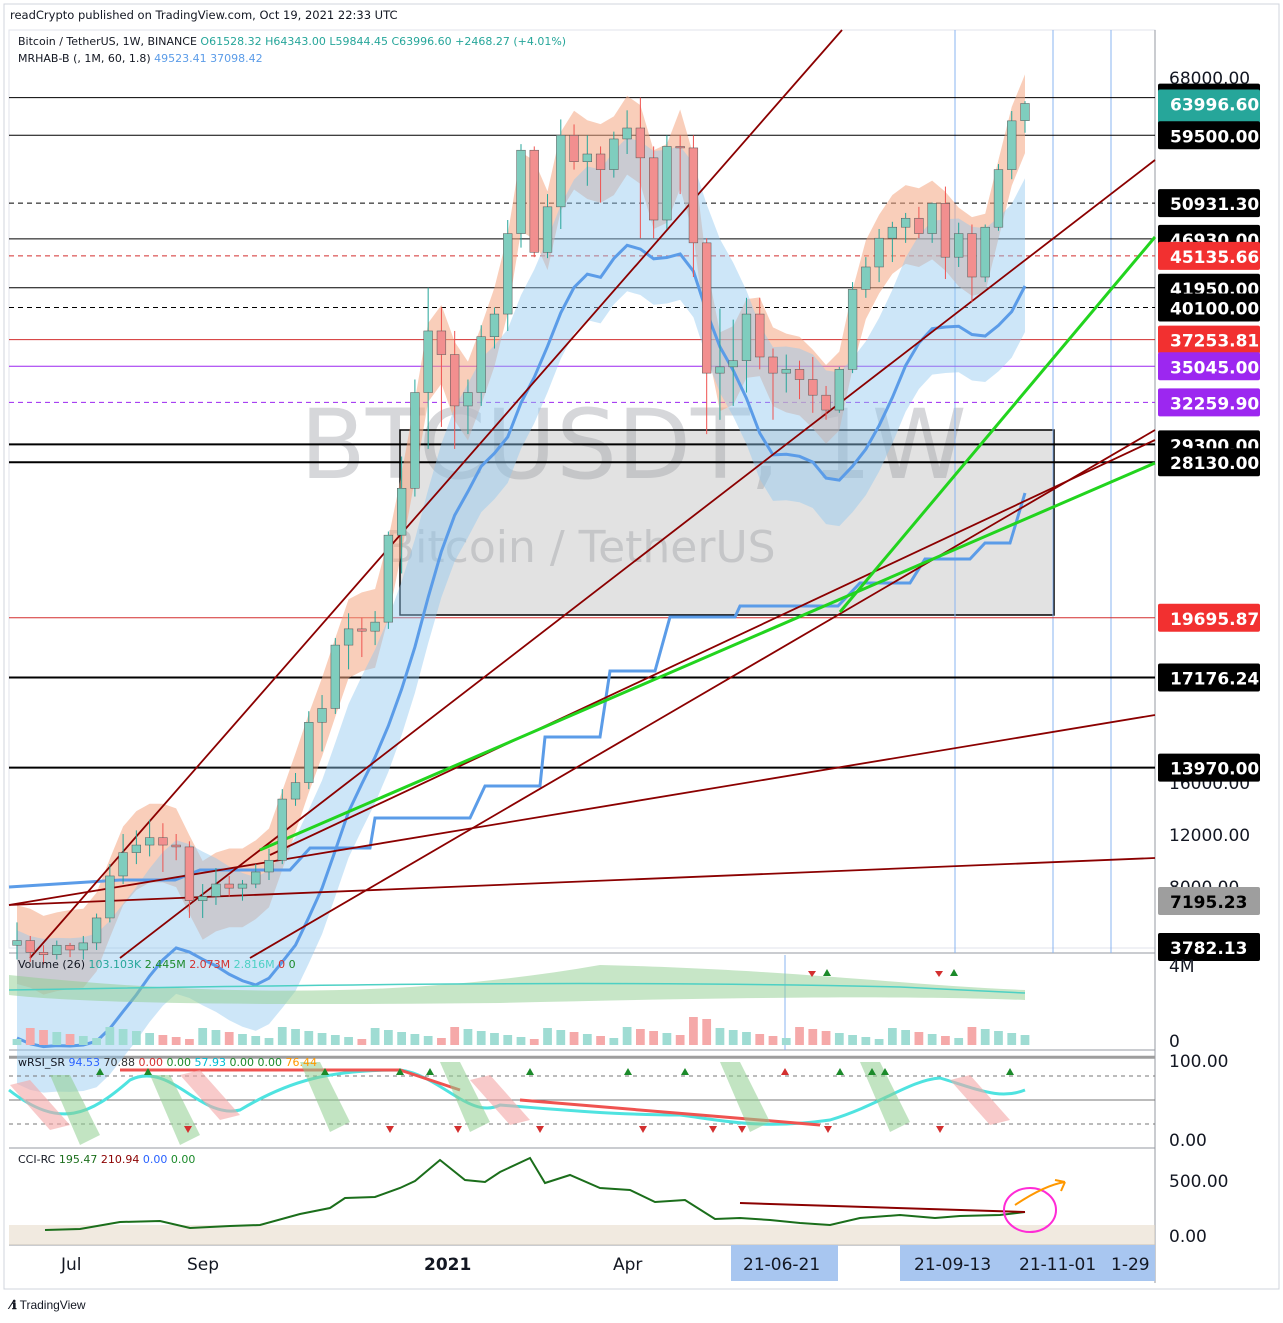  What do you see at coordinates (582, 1235) in the screenshot?
I see `cci-zero-band` at bounding box center [582, 1235].